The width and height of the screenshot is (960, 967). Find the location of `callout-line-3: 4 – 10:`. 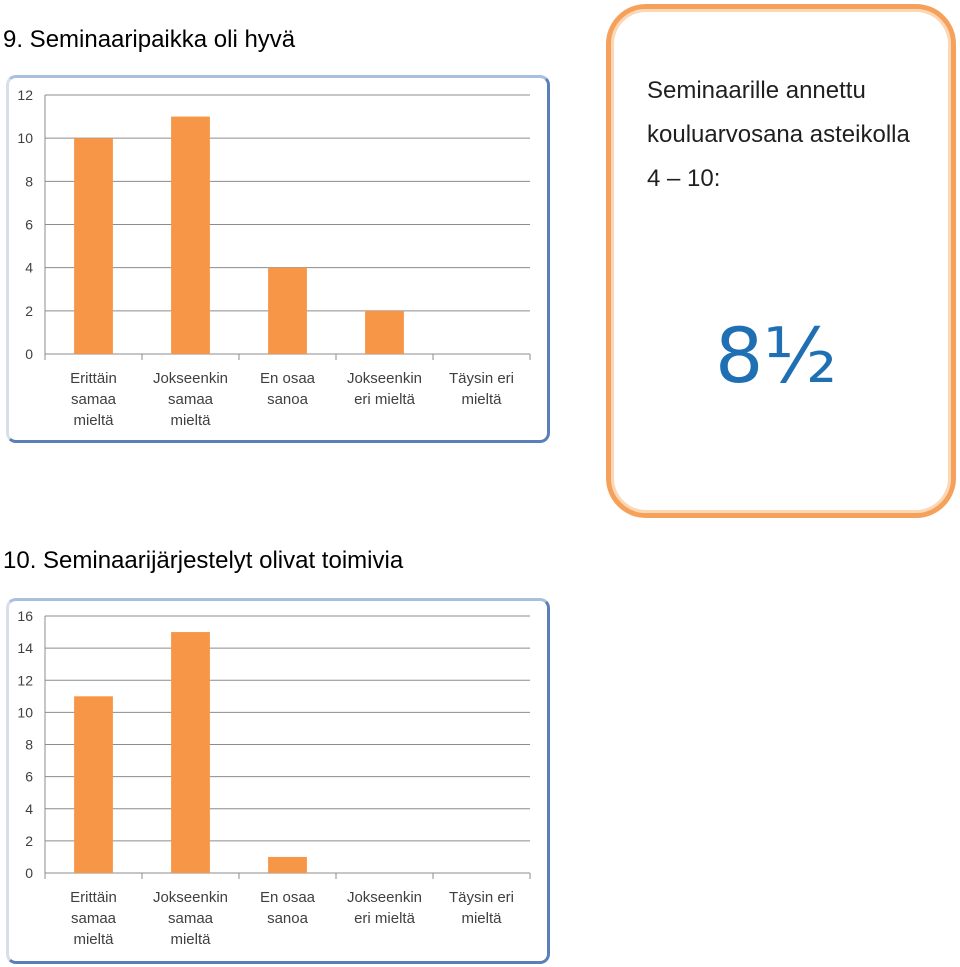

callout-line-3: 4 – 10: is located at coordinates (684, 178).